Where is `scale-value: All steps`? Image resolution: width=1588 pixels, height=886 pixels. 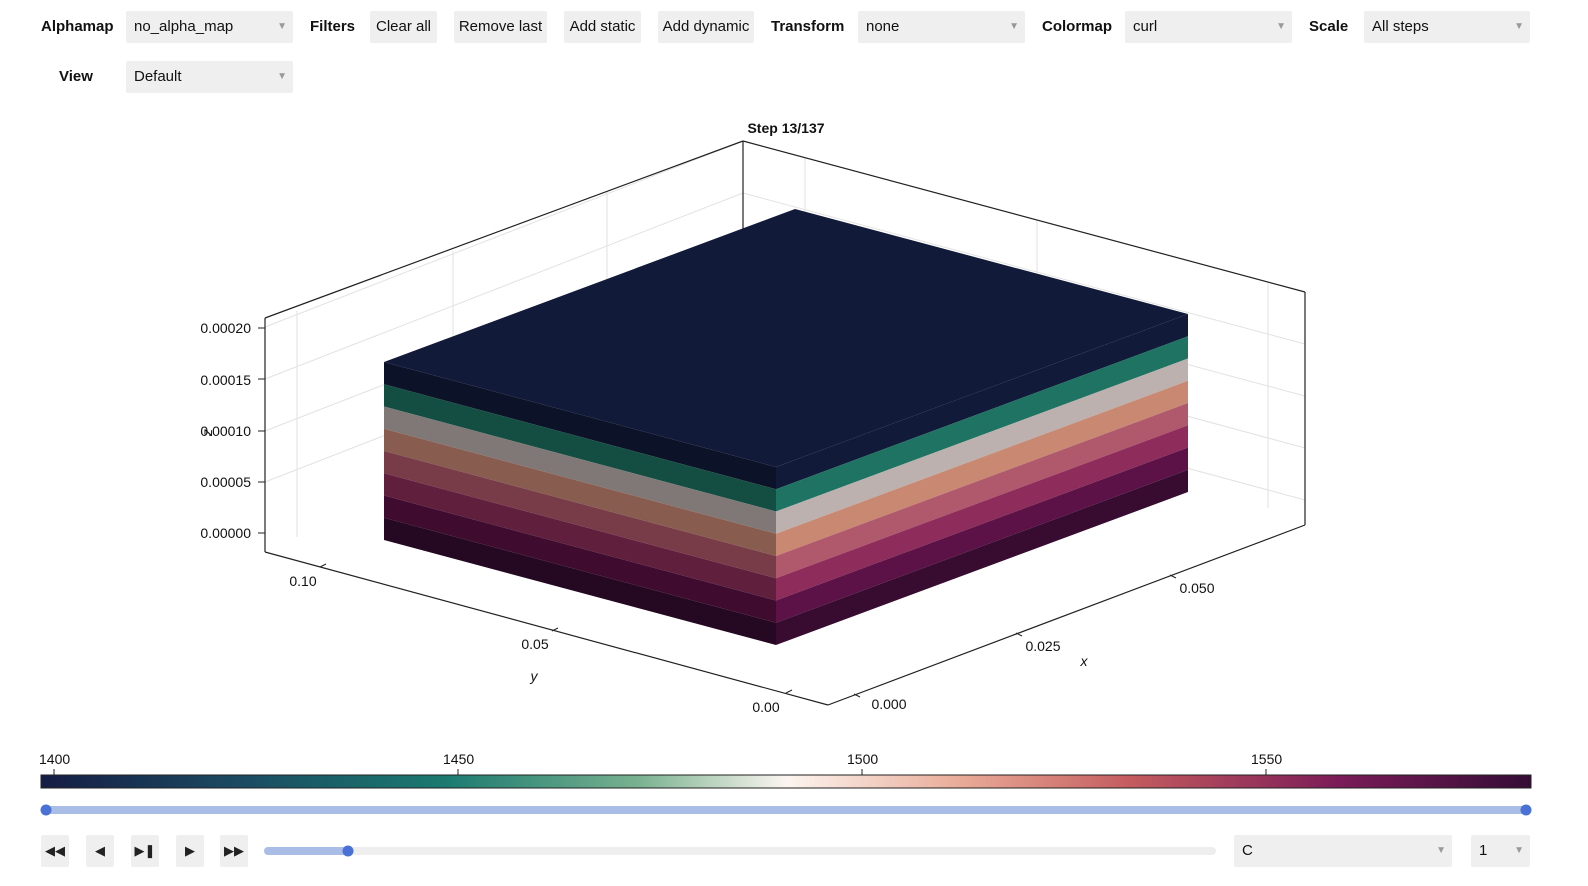
scale-value: All steps is located at coordinates (1400, 26).